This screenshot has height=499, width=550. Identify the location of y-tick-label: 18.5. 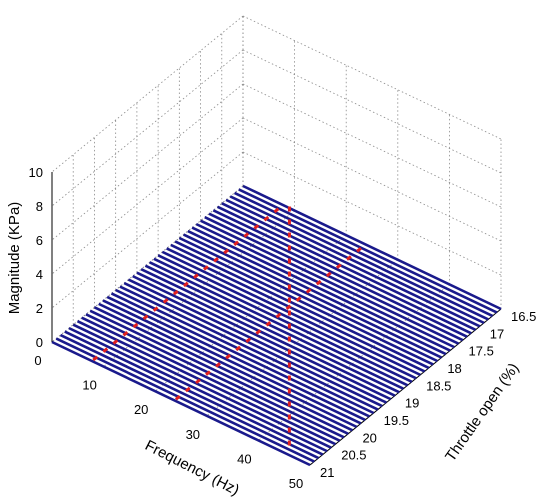
(438, 385).